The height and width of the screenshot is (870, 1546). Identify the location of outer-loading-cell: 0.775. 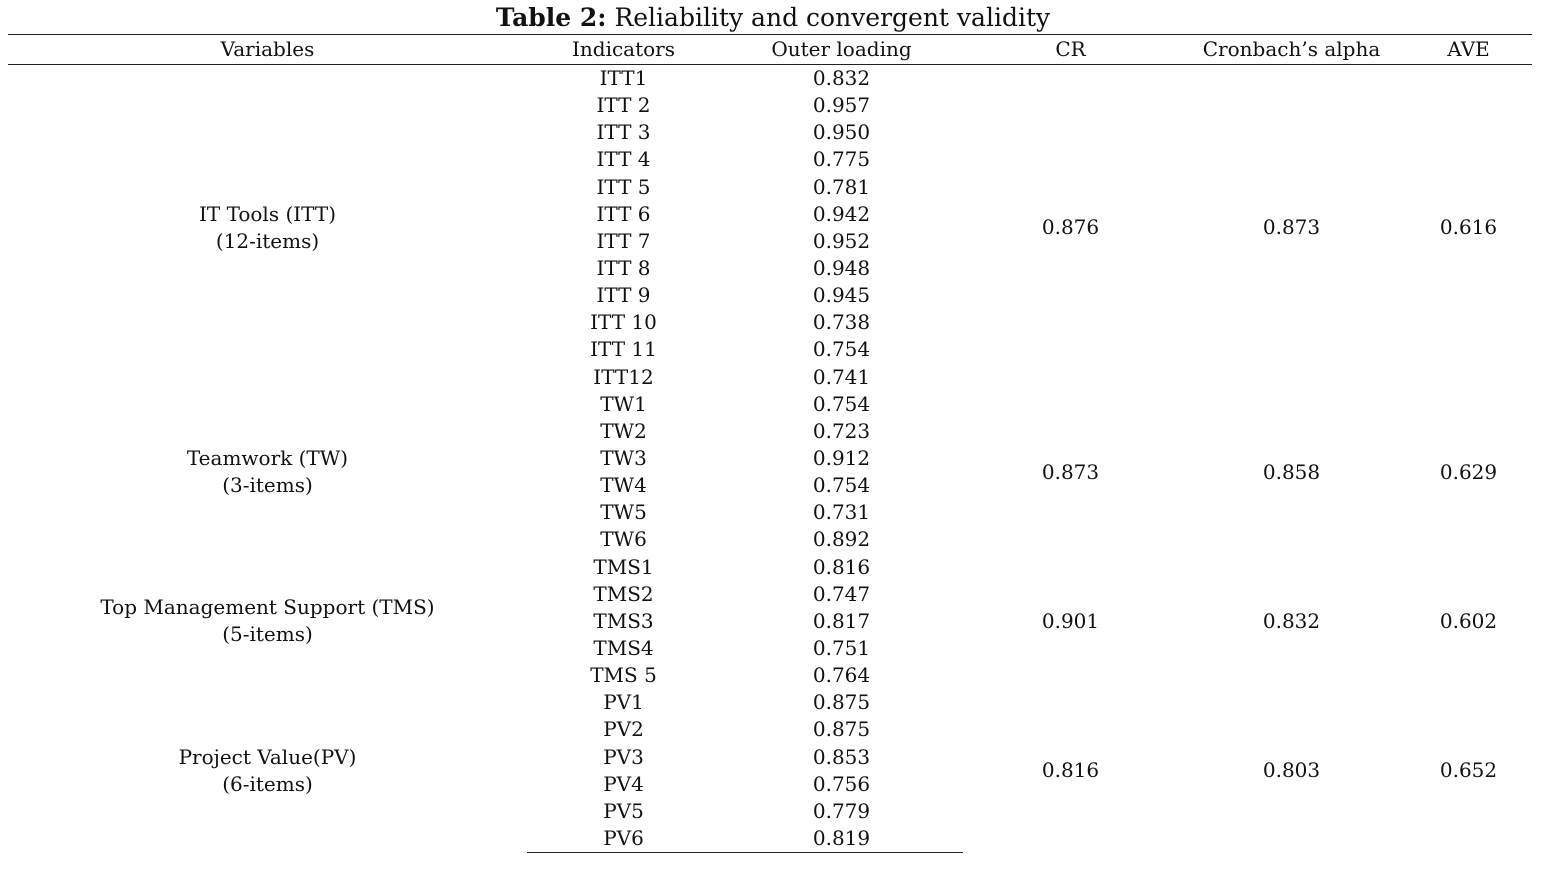
(841, 159).